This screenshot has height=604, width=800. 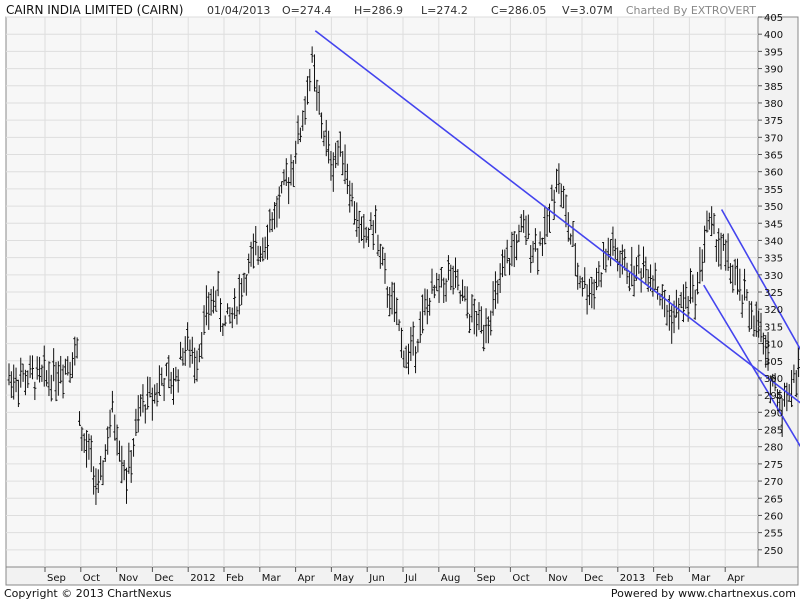 What do you see at coordinates (773, 224) in the screenshot?
I see `y-tick-label: 345` at bounding box center [773, 224].